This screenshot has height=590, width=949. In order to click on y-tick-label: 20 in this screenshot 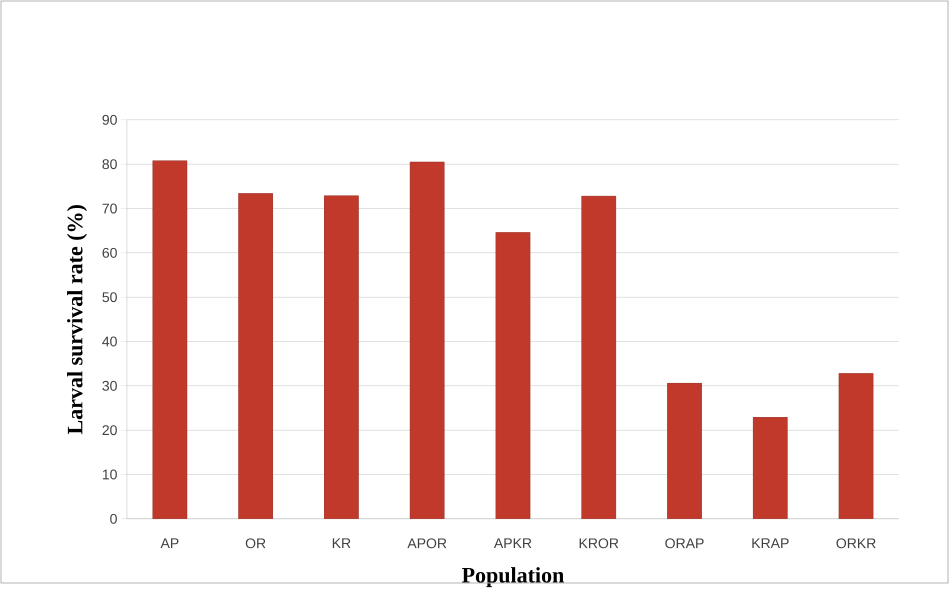, I will do `click(109, 429)`.